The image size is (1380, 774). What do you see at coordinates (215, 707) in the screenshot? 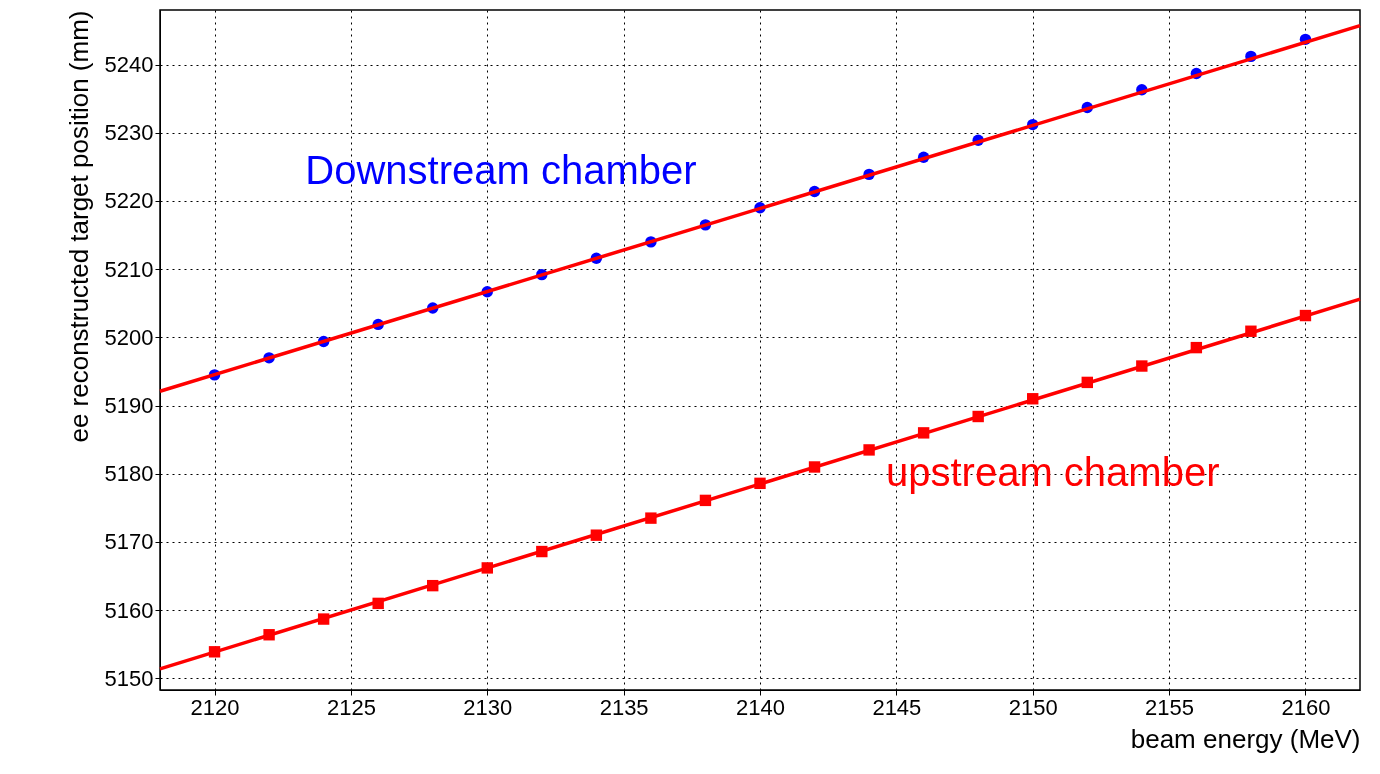
I see `x-tick-label: 2120` at bounding box center [215, 707].